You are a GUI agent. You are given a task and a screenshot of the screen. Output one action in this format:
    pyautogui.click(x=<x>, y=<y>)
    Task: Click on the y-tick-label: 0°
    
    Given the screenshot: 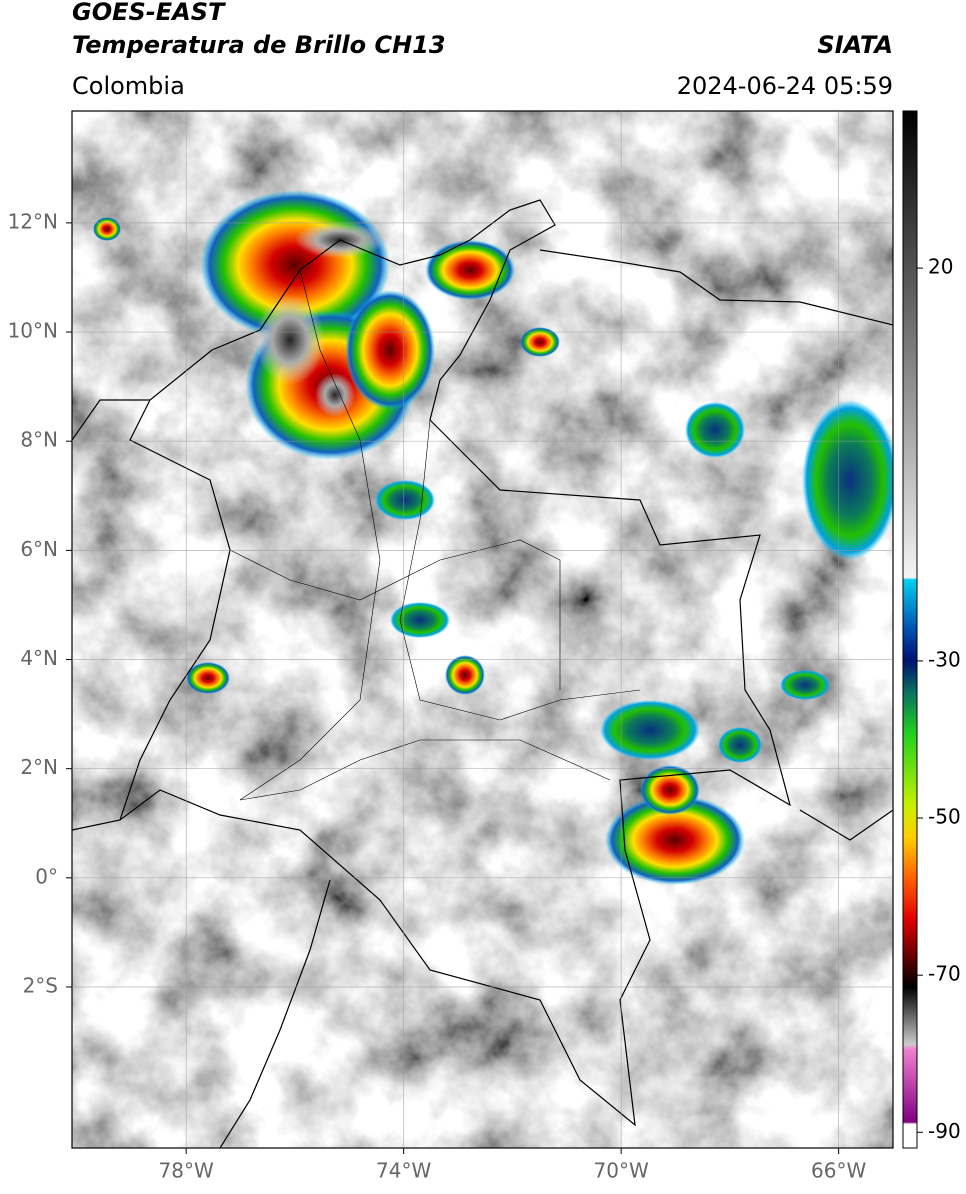 What is the action you would take?
    pyautogui.click(x=46, y=876)
    